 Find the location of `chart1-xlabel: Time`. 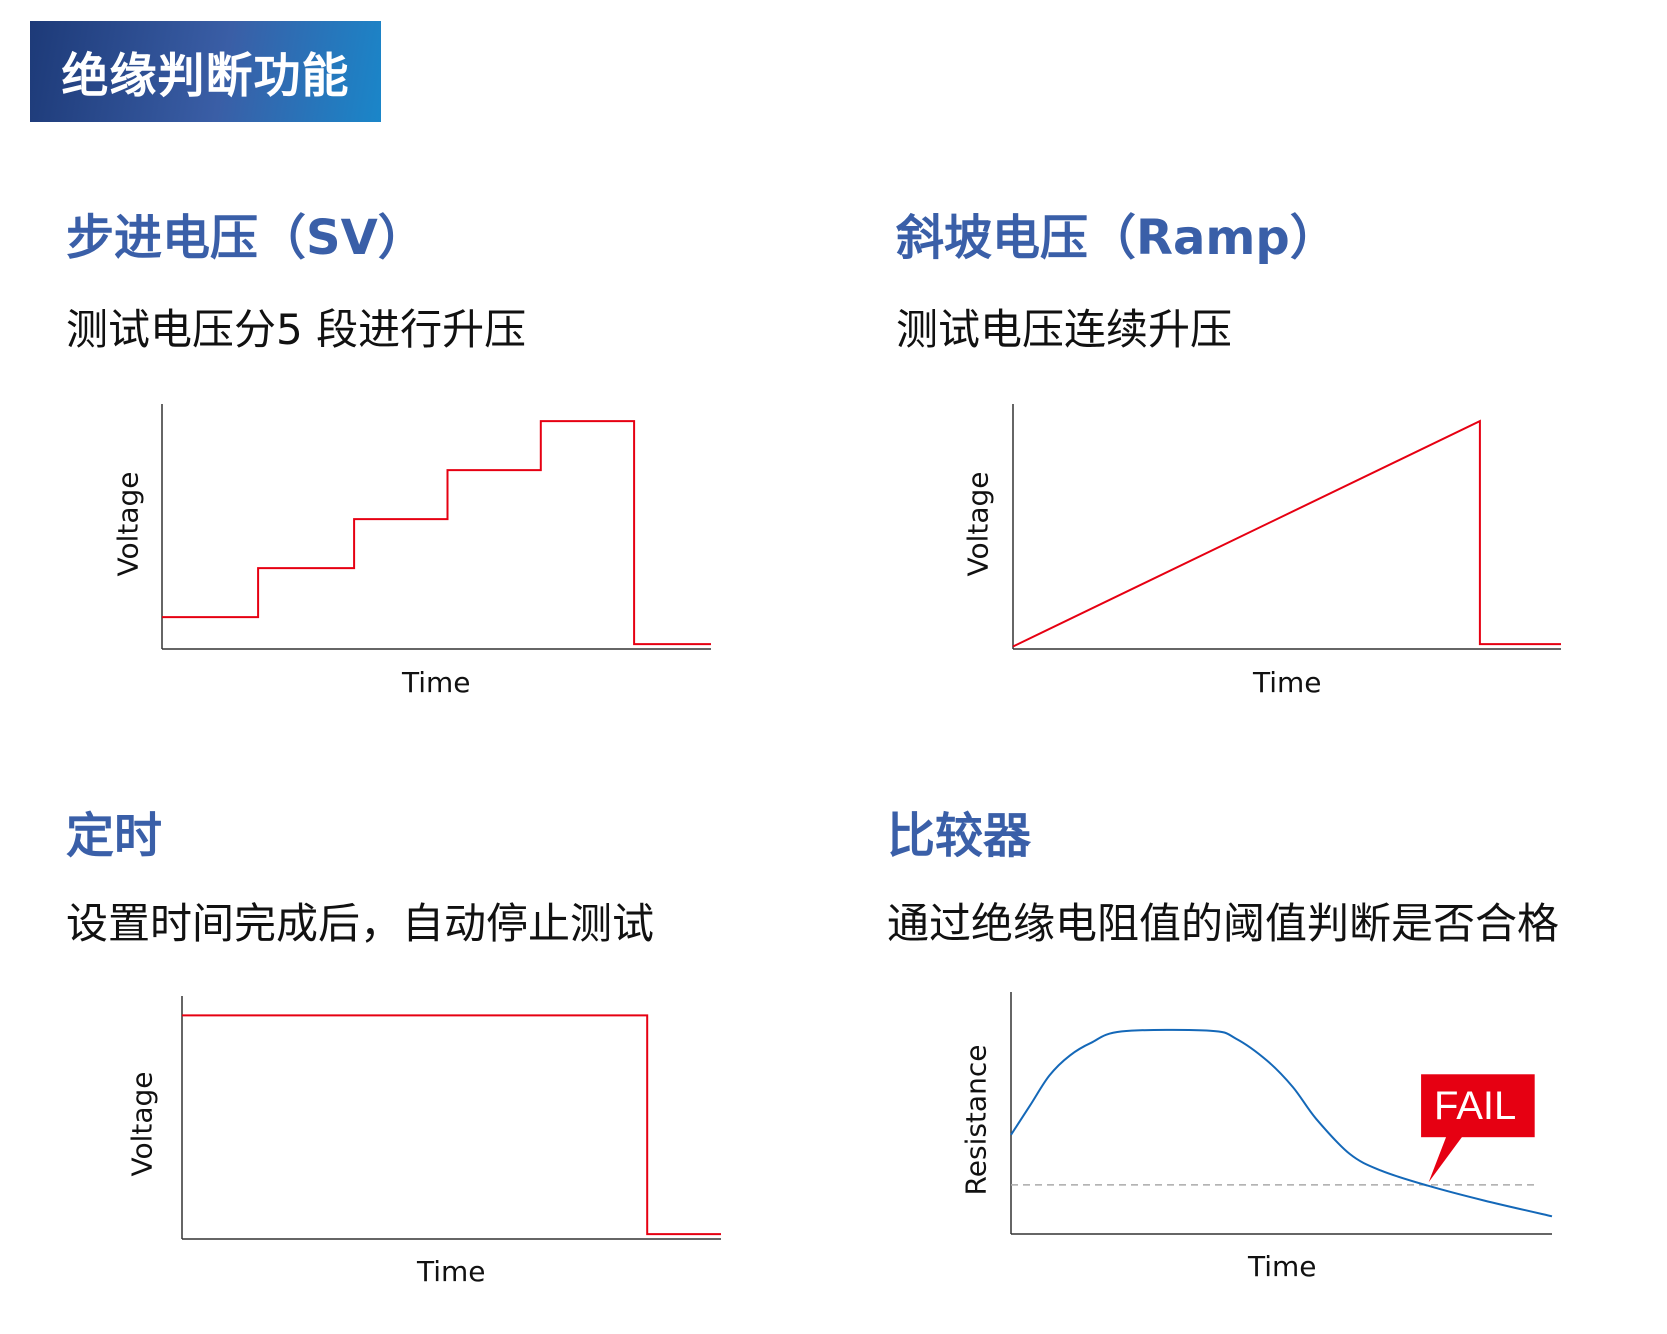

chart1-xlabel: Time is located at coordinates (436, 682).